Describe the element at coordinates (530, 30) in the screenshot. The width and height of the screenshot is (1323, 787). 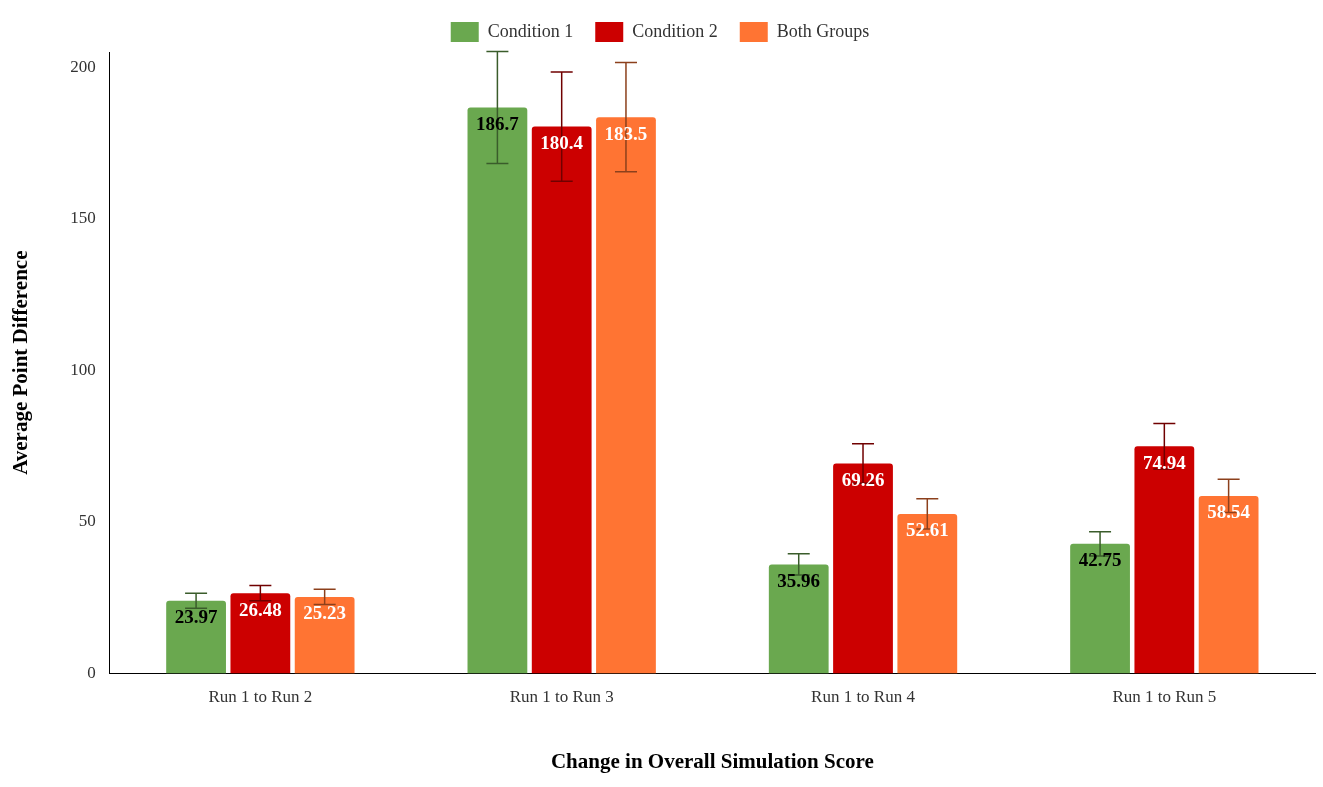
I see `legend-label: Condition 1` at that location.